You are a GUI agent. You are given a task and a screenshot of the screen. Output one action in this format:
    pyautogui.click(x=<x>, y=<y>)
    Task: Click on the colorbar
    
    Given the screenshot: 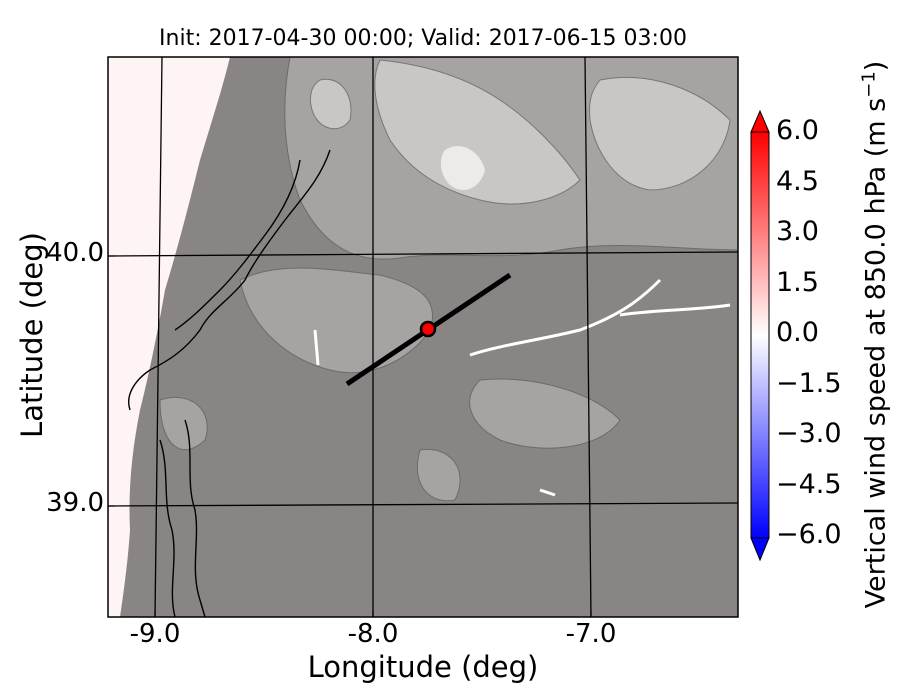 What is the action you would take?
    pyautogui.click(x=760, y=335)
    